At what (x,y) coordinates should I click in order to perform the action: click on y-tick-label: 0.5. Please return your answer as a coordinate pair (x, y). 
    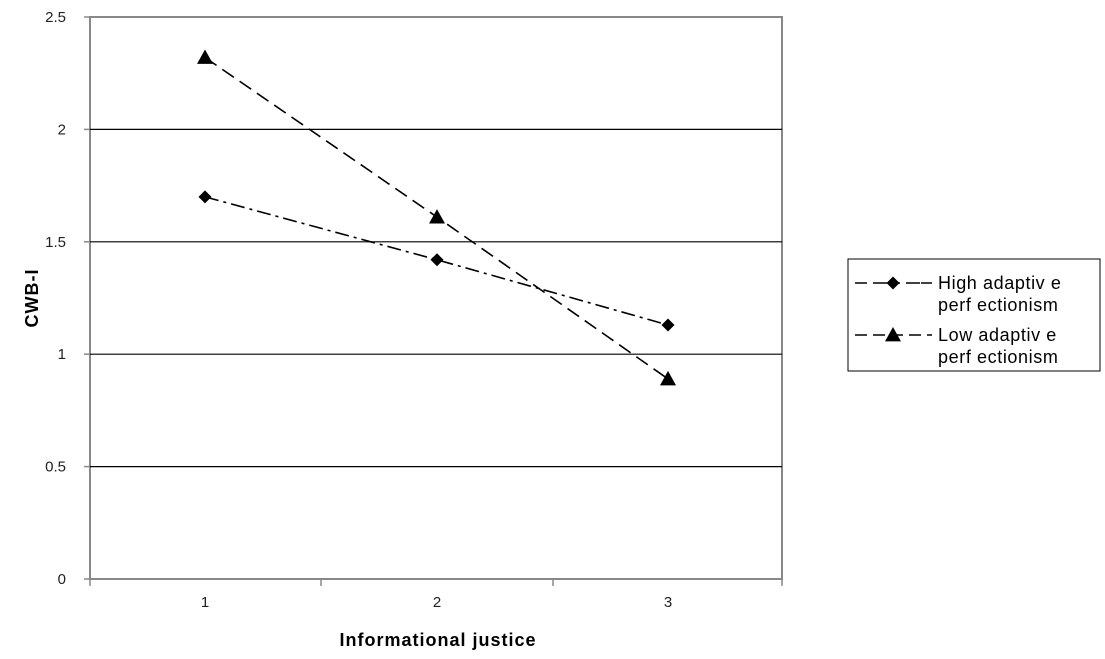
    Looking at the image, I should click on (55, 467).